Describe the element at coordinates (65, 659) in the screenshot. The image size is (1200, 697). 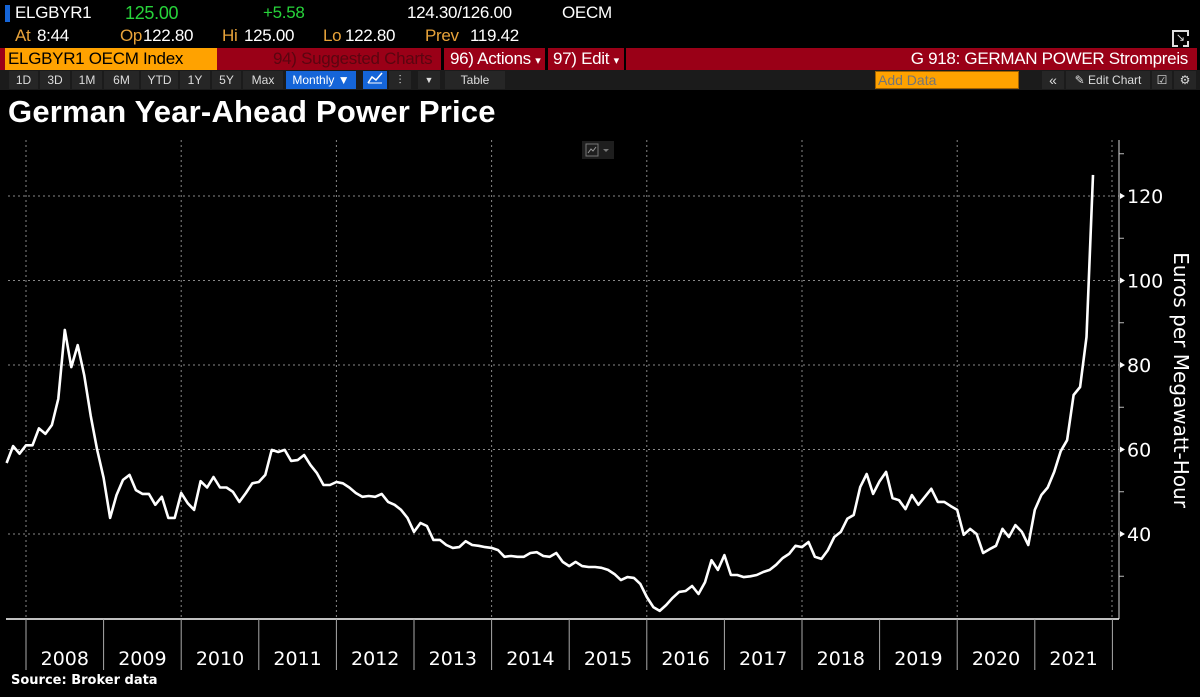
I see `x-tick-label: 2008` at that location.